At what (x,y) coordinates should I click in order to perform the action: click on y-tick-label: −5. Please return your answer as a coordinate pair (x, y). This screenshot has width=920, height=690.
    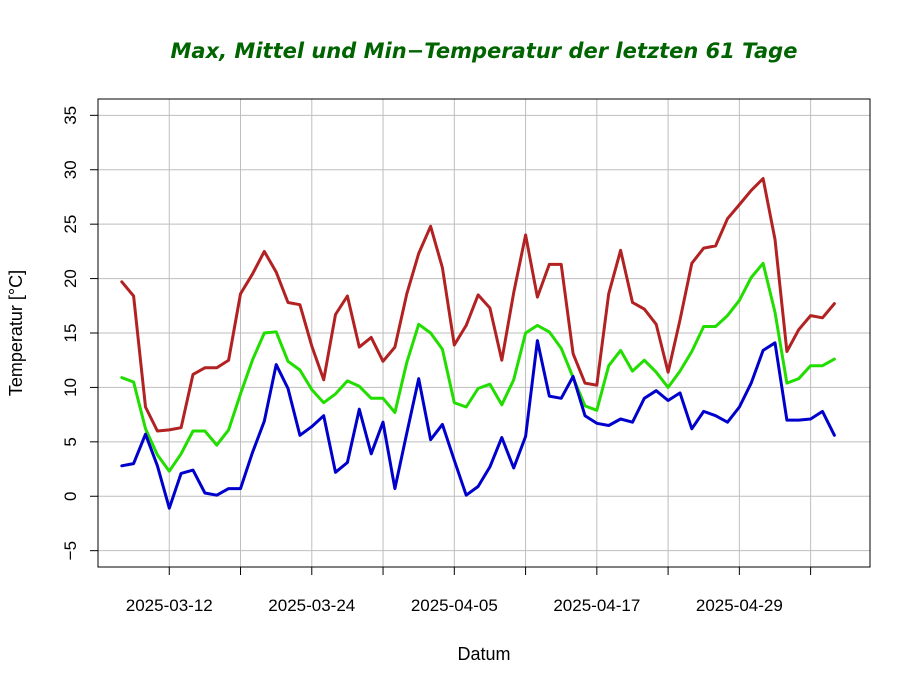
    Looking at the image, I should click on (70, 550).